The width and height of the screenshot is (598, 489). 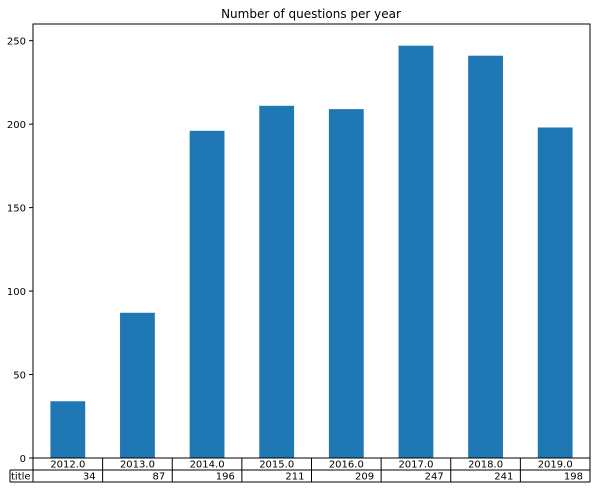 I want to click on table-col-header: 2019.0, so click(x=555, y=465).